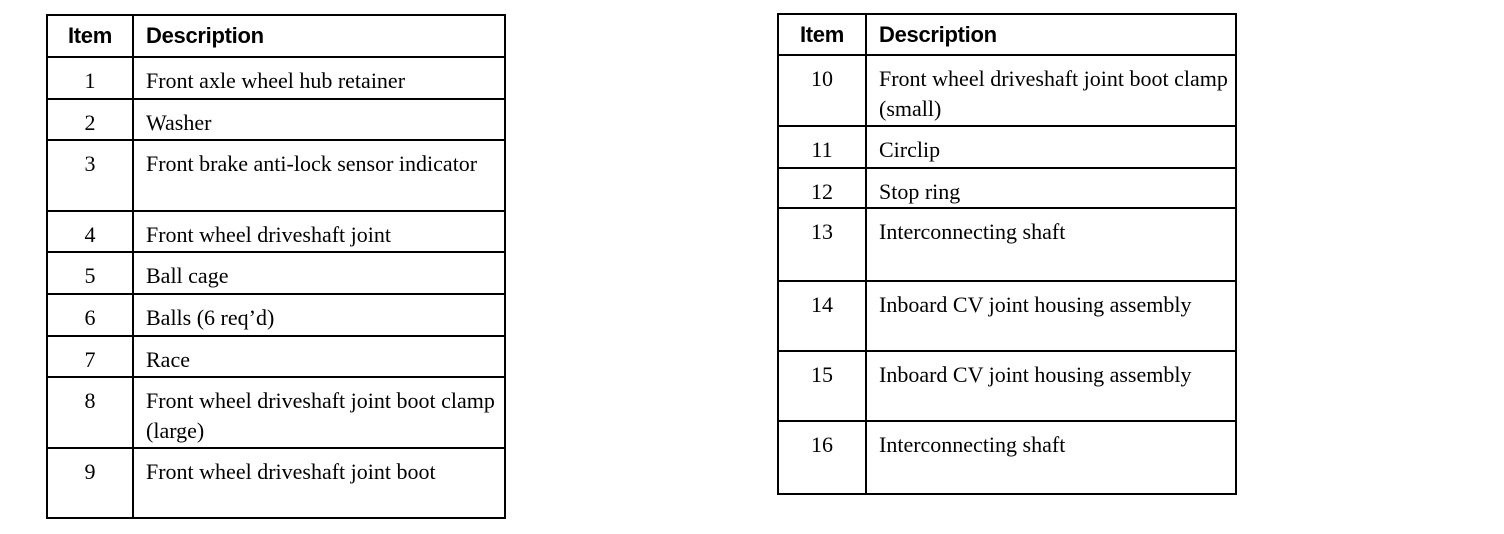 The height and width of the screenshot is (534, 1504). What do you see at coordinates (1051, 147) in the screenshot?
I see `item-description: Circlip` at bounding box center [1051, 147].